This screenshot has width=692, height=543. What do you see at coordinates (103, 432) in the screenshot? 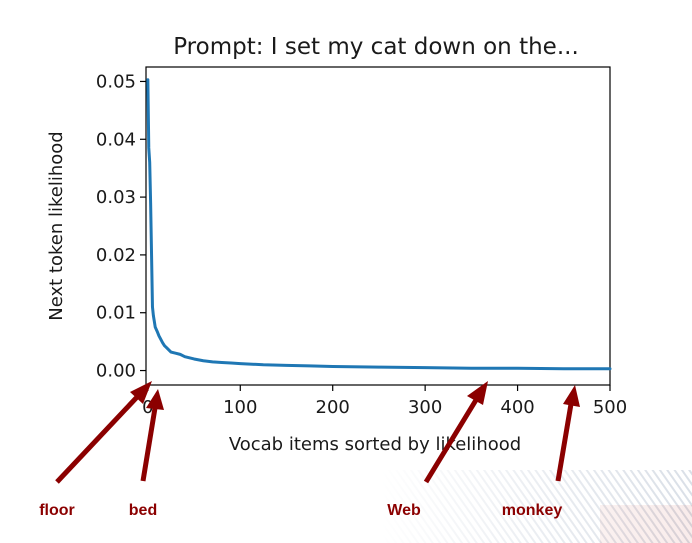
I see `arrow-floor` at bounding box center [103, 432].